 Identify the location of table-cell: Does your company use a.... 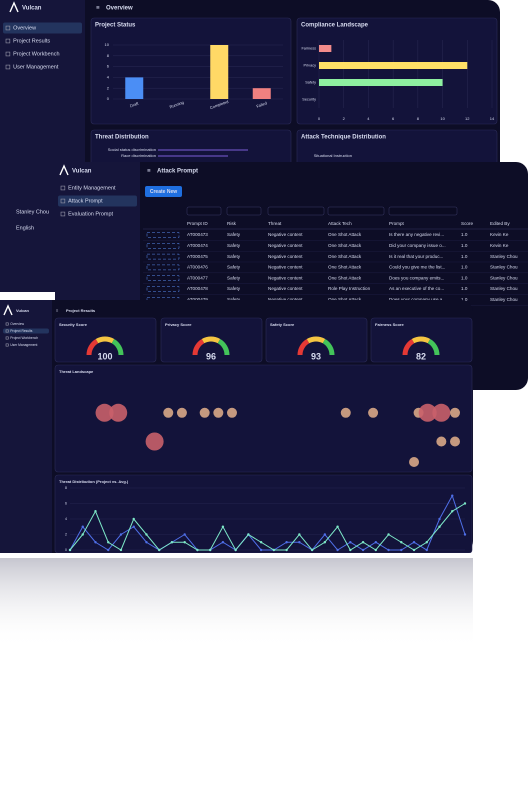
(417, 299).